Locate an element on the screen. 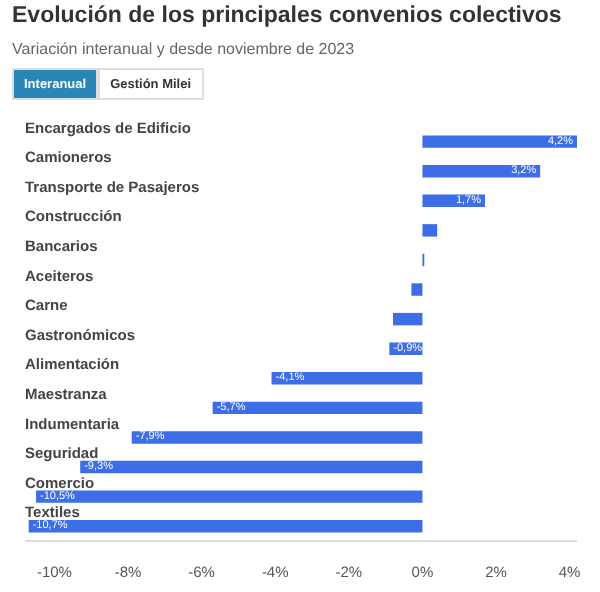 The image size is (600, 592). chart-title: Evolución de los principales convenios colectivos is located at coordinates (287, 17).